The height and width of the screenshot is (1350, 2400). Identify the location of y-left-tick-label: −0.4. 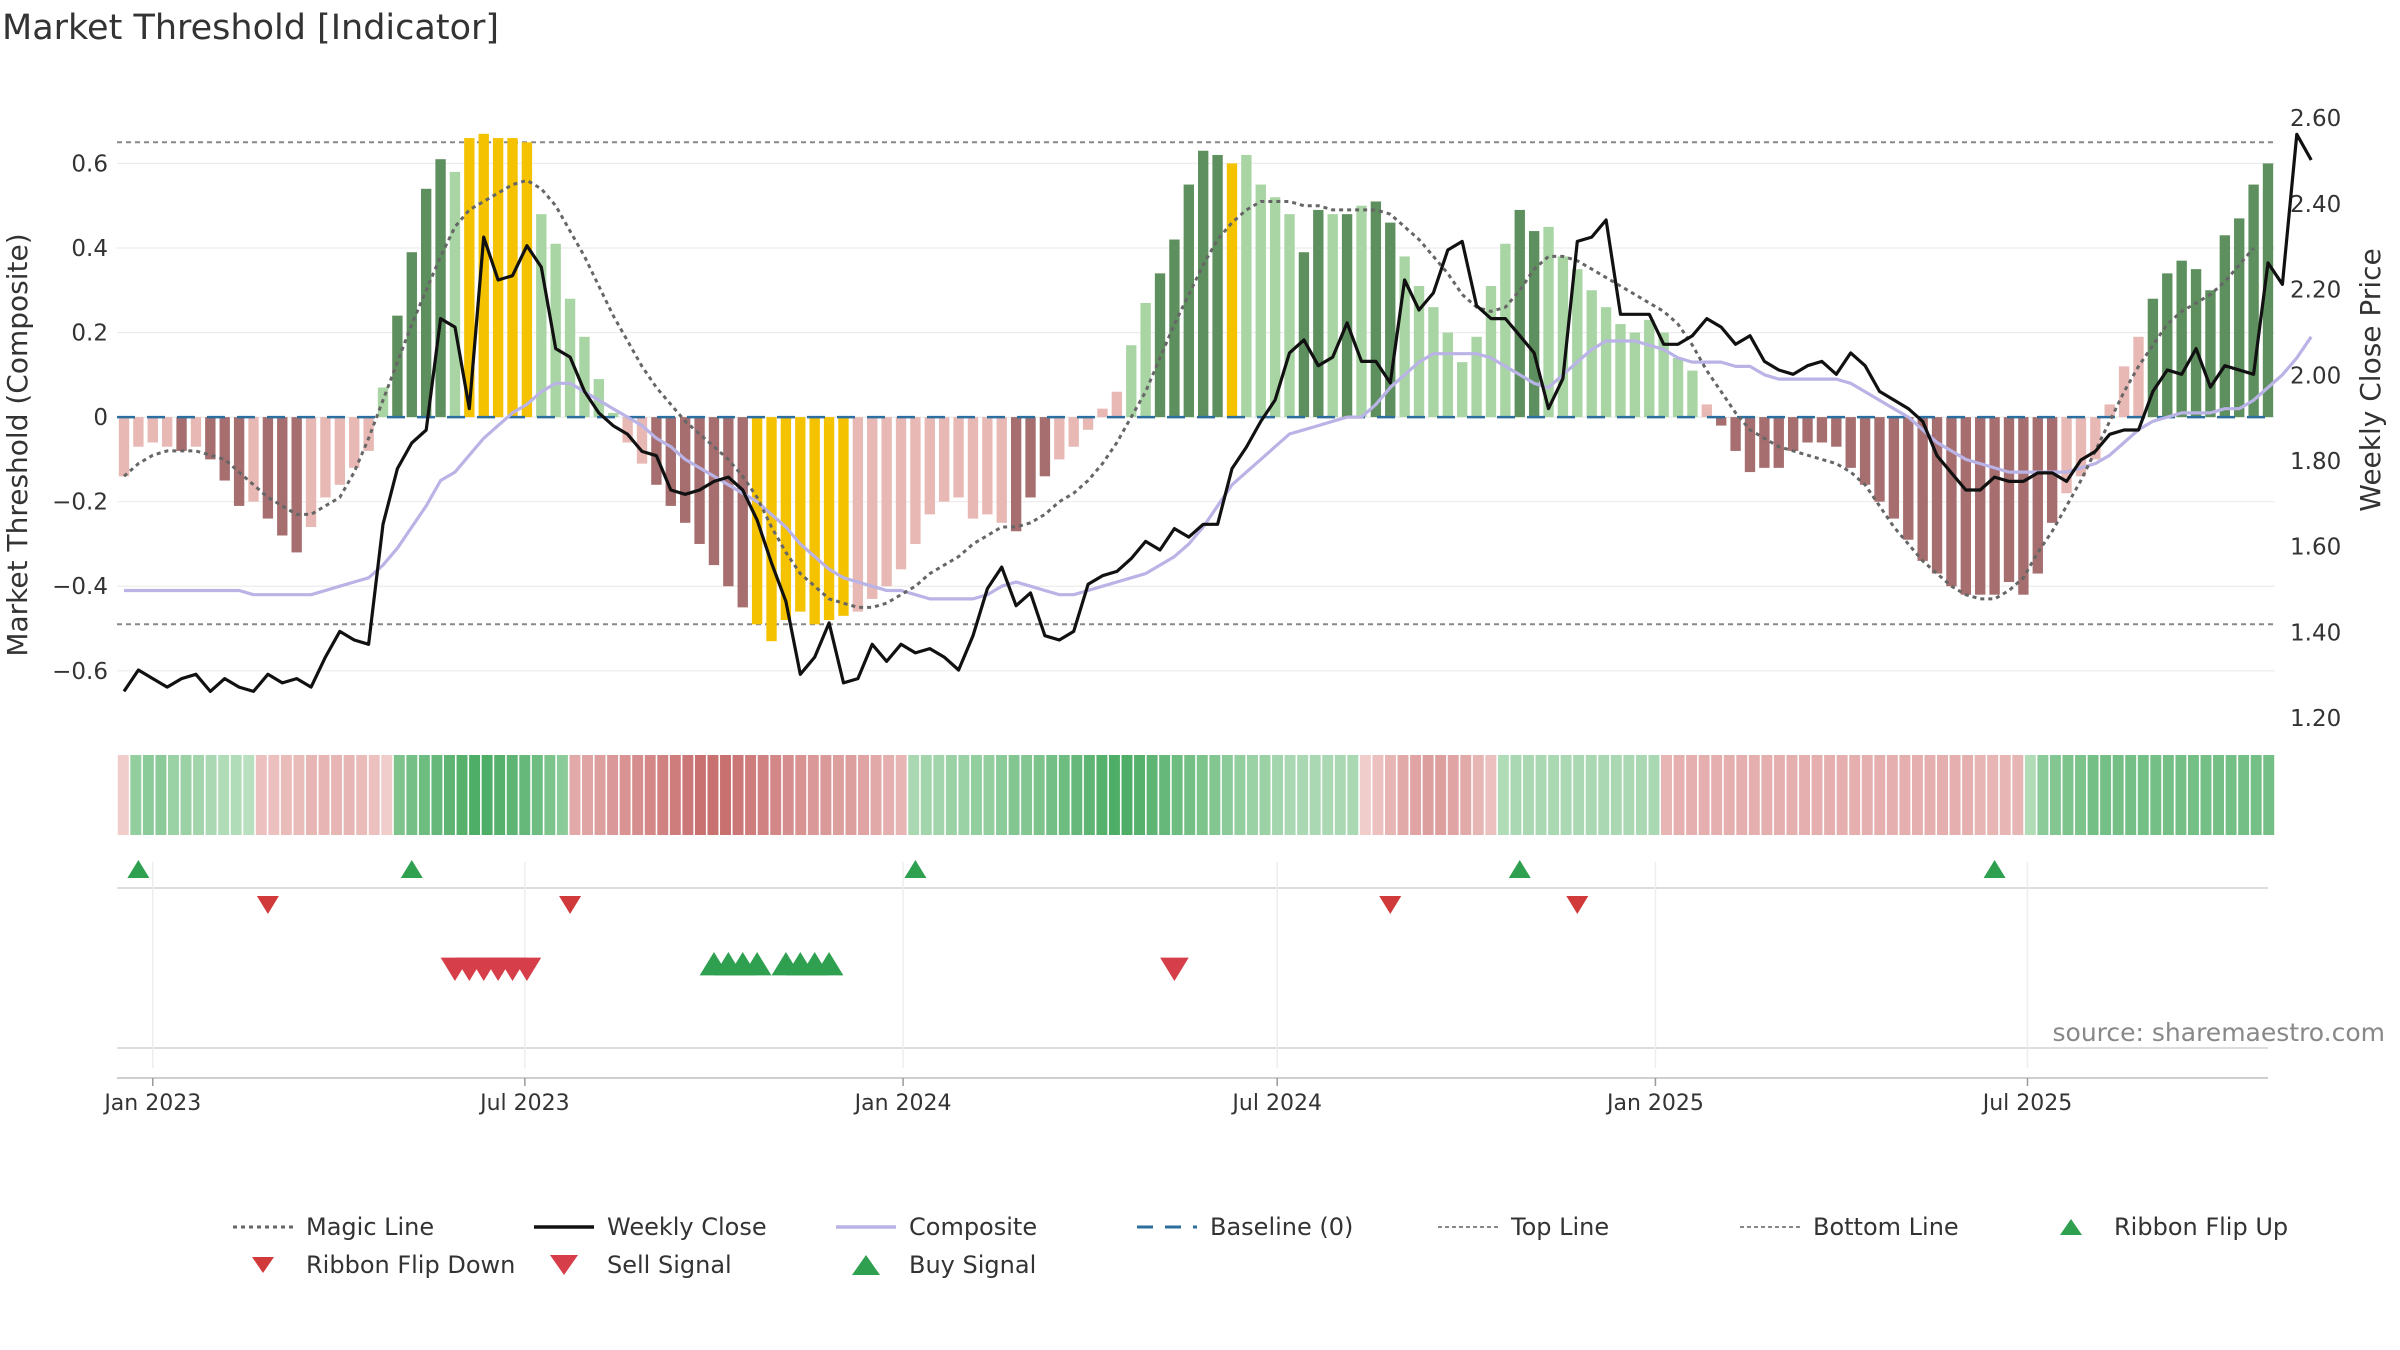
(80, 587).